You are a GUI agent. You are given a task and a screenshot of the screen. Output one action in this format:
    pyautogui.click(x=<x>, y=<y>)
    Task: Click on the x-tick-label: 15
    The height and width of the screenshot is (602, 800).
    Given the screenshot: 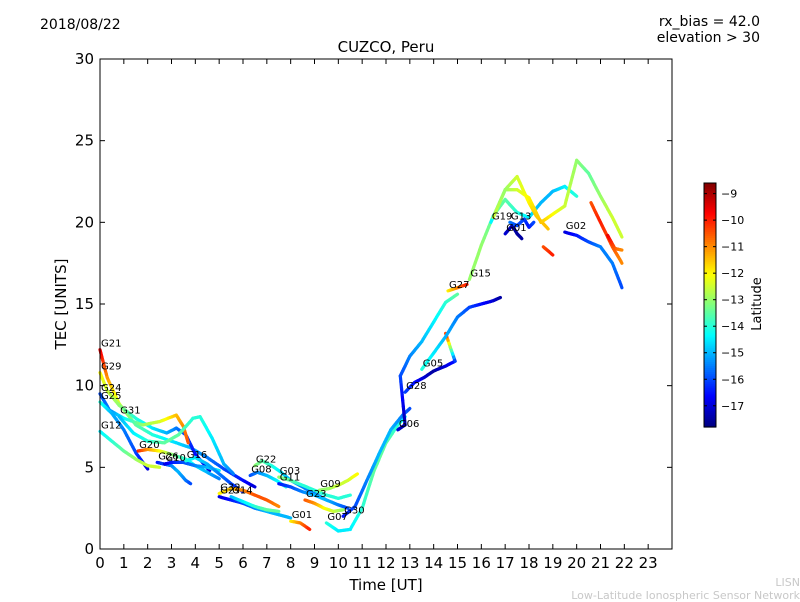 What is the action you would take?
    pyautogui.click(x=457, y=563)
    